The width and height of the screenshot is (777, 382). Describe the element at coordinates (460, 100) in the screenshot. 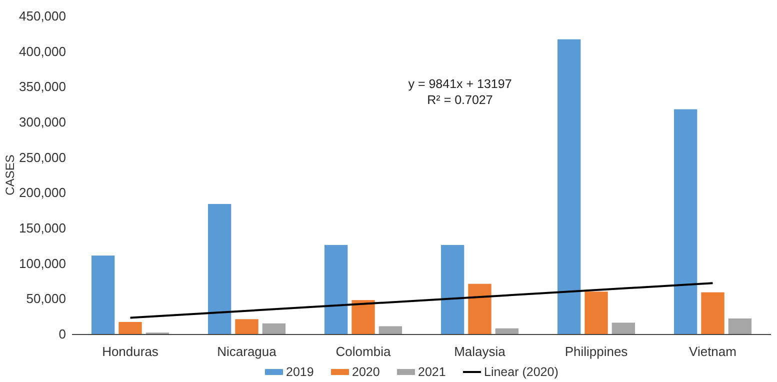

I see `annotation: R² = 0.7027` at that location.